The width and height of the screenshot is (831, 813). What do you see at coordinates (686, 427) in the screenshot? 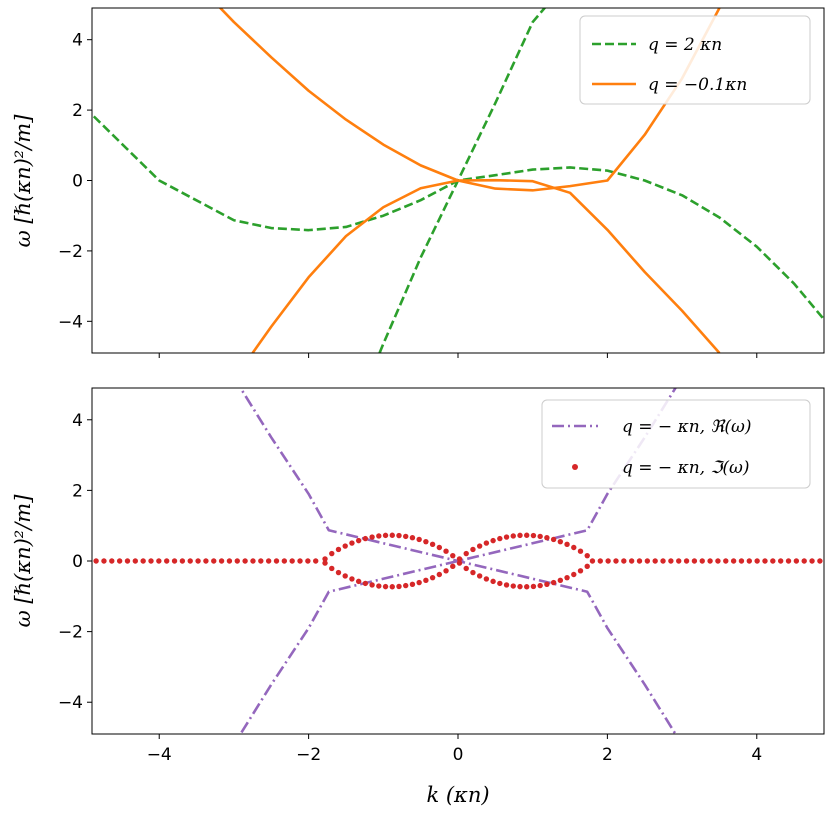
I see `legend-label-real-omega: q = − κn, ℜ(ω)` at bounding box center [686, 427].